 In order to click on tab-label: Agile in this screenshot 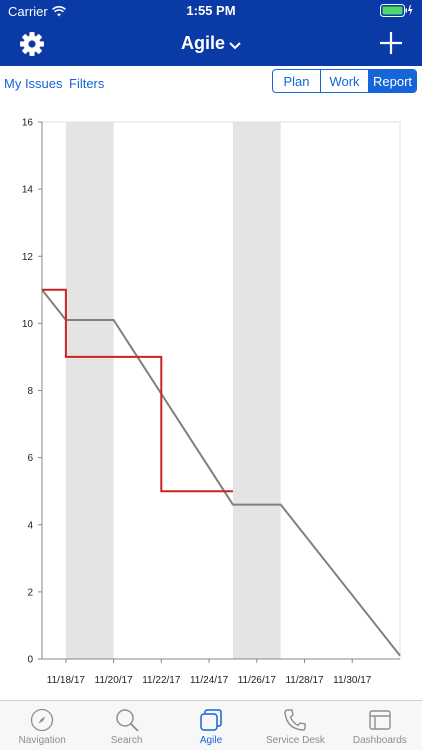, I will do `click(211, 740)`.